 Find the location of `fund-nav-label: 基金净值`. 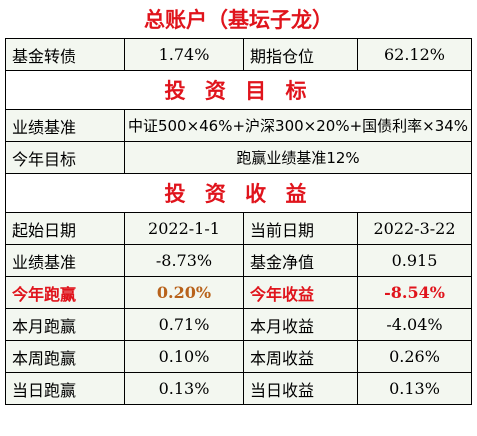

fund-nav-label: 基金净值 is located at coordinates (300, 260).